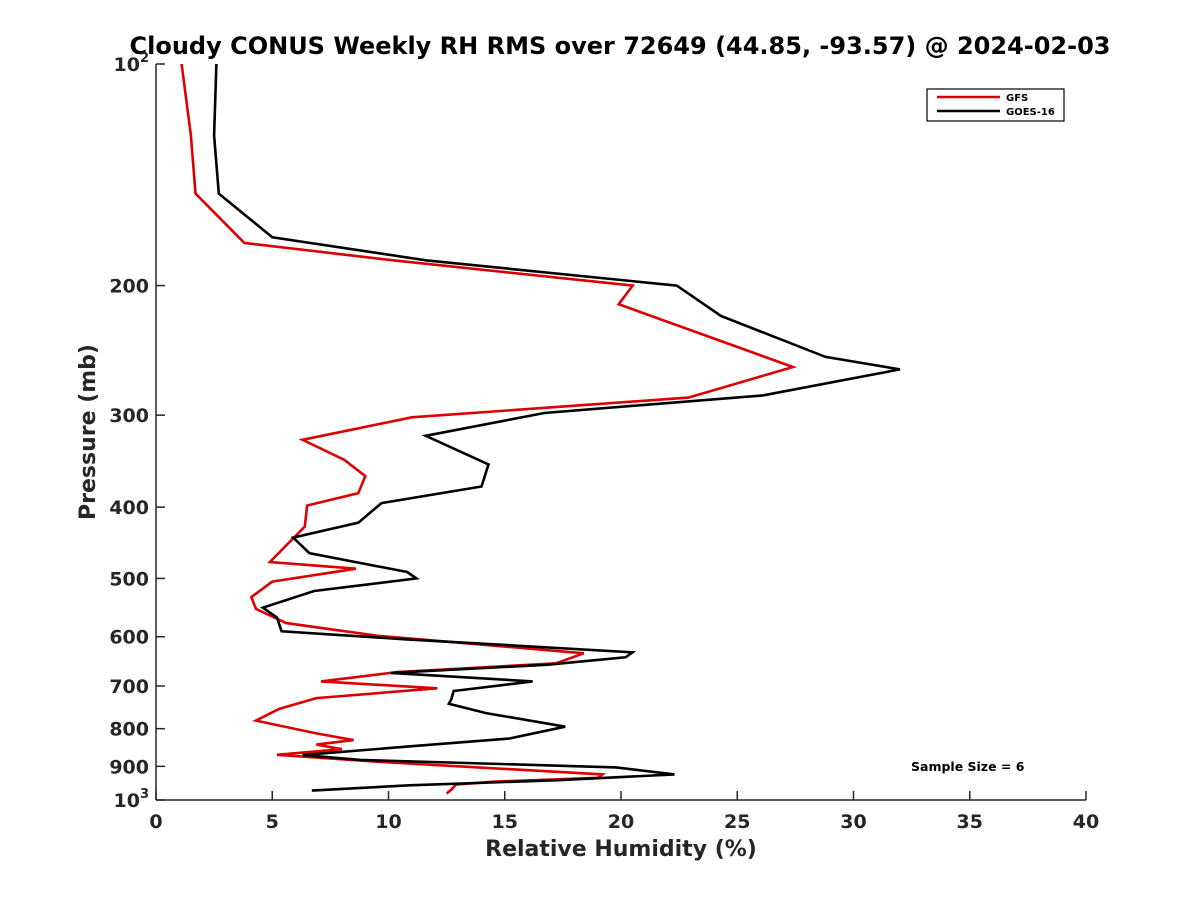  Describe the element at coordinates (272, 822) in the screenshot. I see `x-tick-label: 5` at that location.